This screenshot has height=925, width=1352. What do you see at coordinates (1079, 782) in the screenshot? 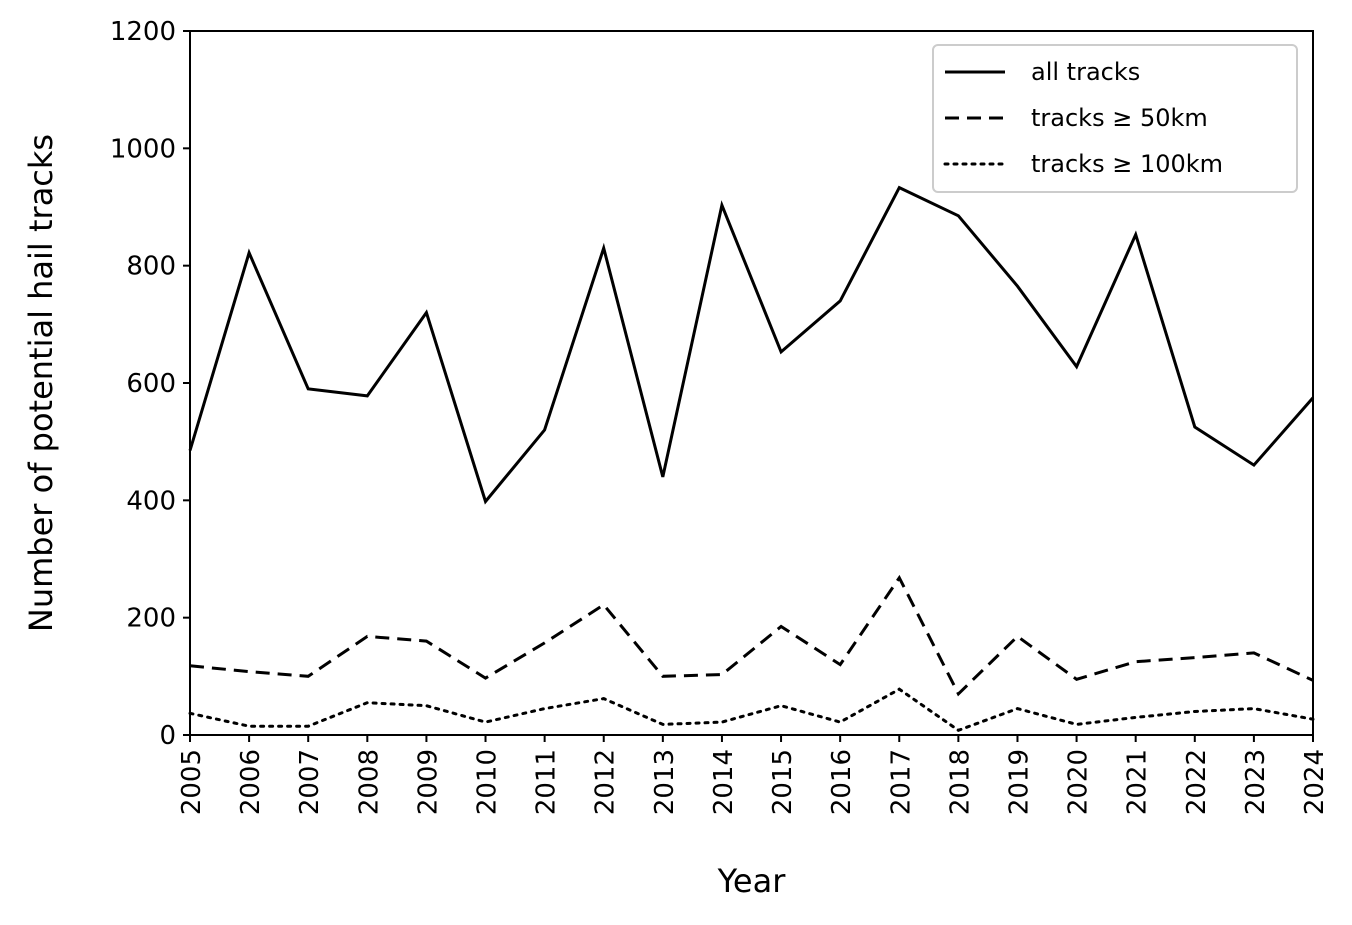
I see `x-tick-label: 2020` at bounding box center [1079, 782].